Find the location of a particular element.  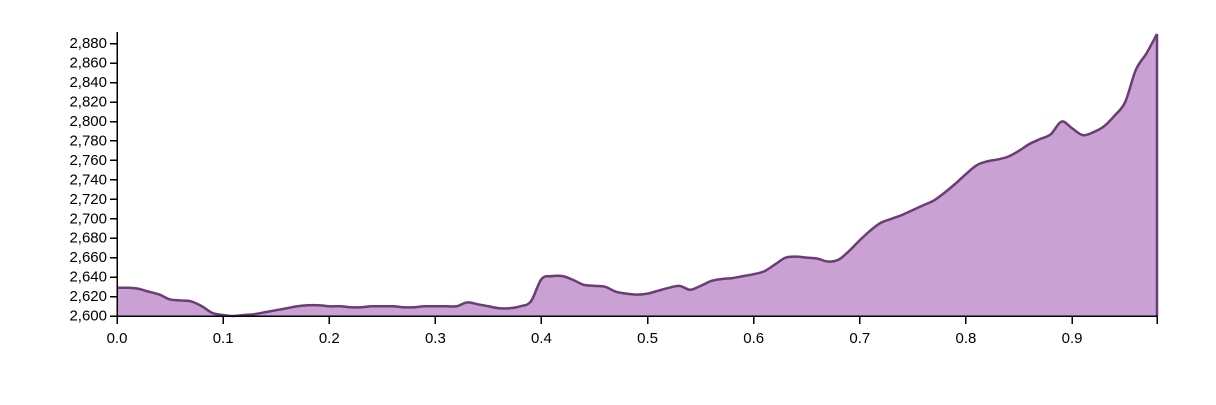

x-tick-label: 0.5 is located at coordinates (647, 338).